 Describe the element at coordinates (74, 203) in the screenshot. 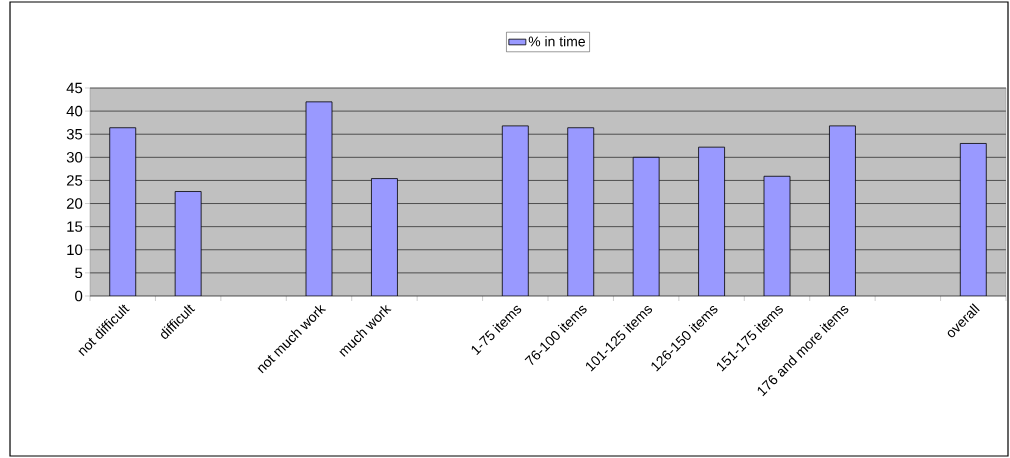

I see `y-tick-label: 20` at that location.